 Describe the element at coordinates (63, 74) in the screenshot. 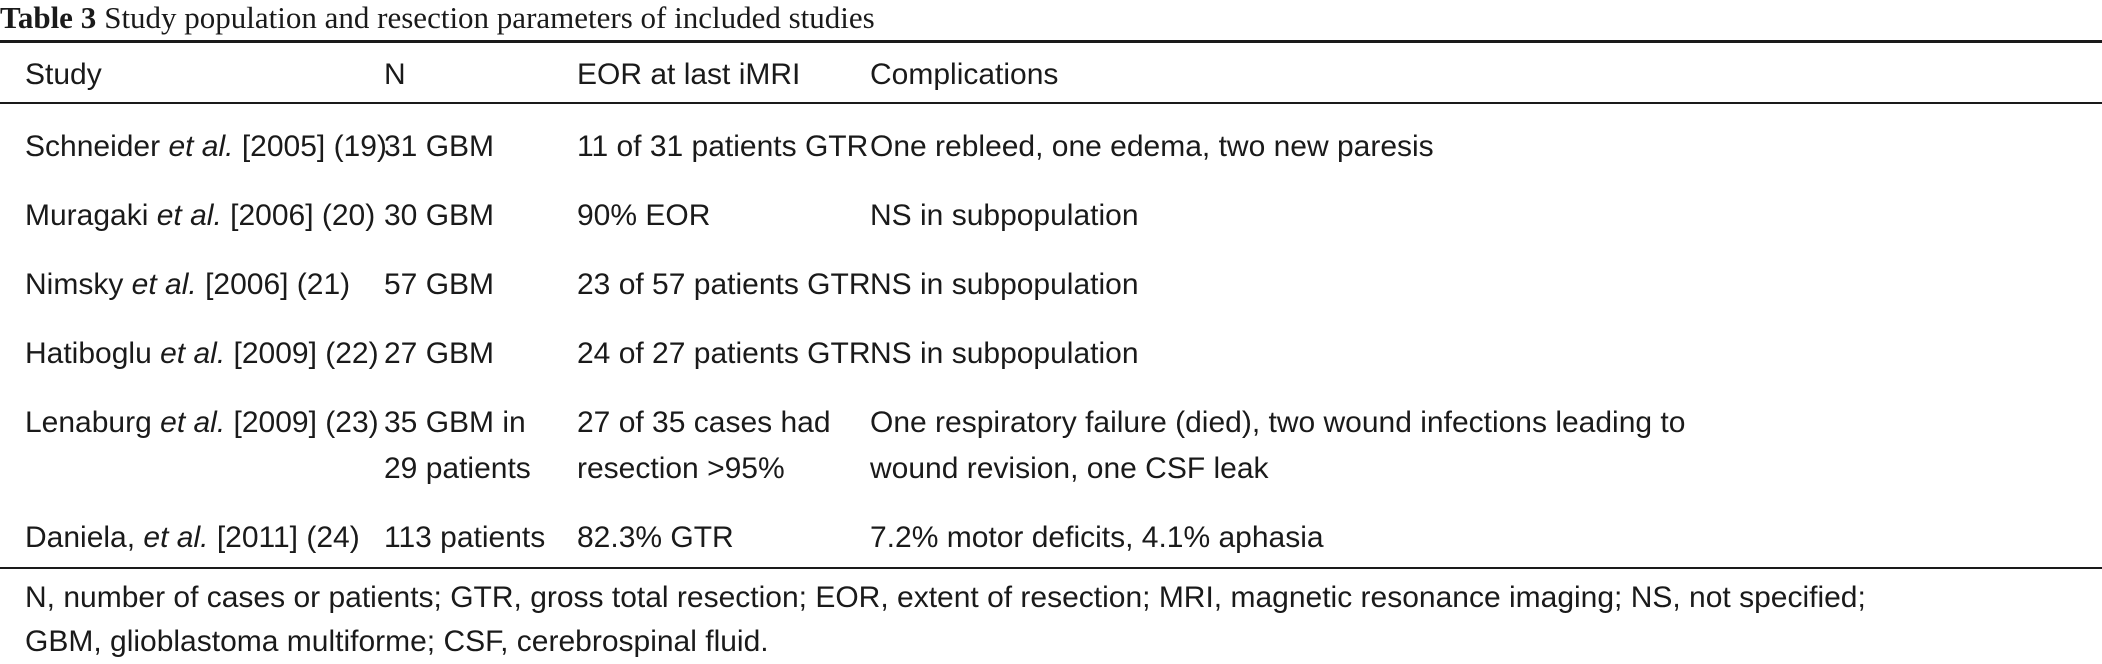

I see `header-study: Study` at that location.